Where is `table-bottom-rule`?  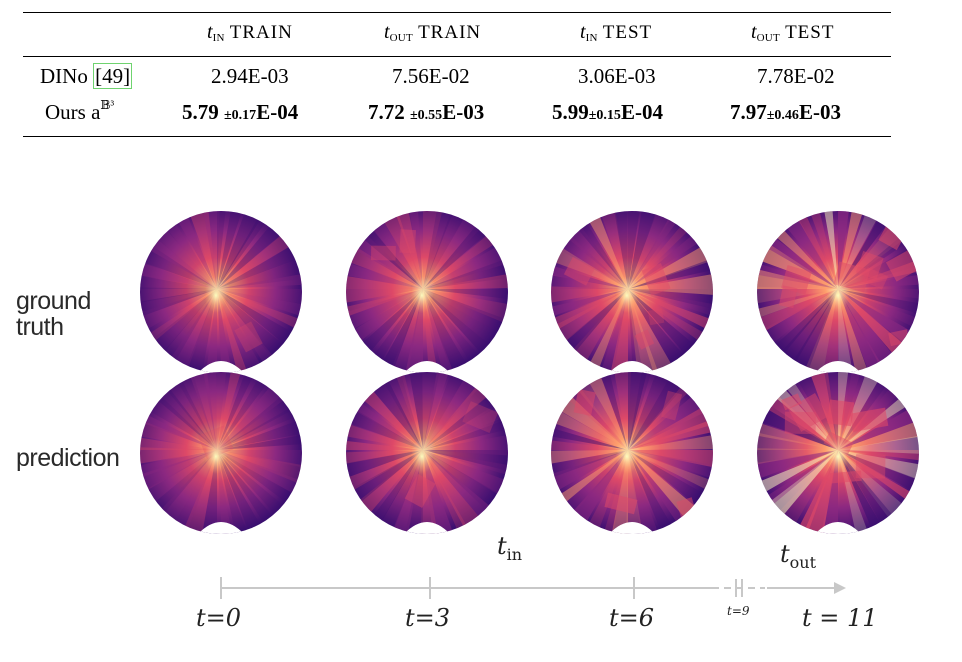
table-bottom-rule is located at coordinates (457, 136).